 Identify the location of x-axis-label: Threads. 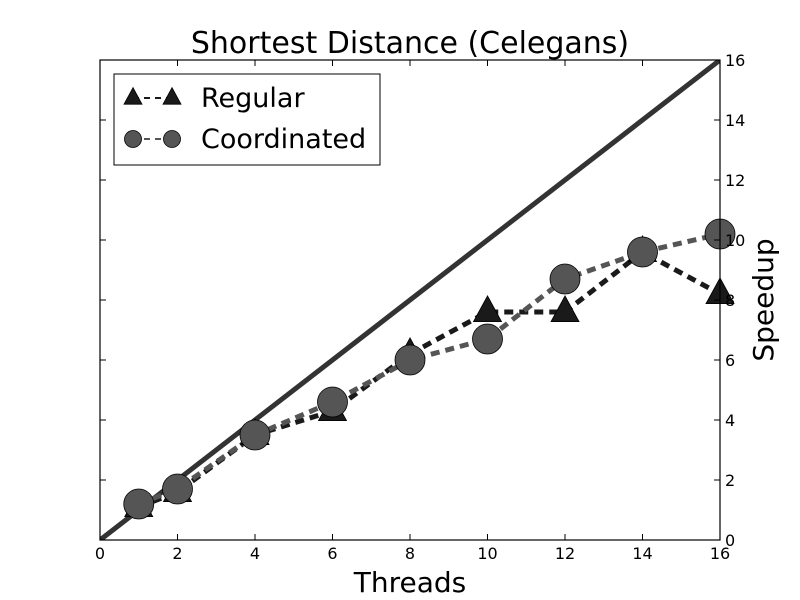
(410, 582).